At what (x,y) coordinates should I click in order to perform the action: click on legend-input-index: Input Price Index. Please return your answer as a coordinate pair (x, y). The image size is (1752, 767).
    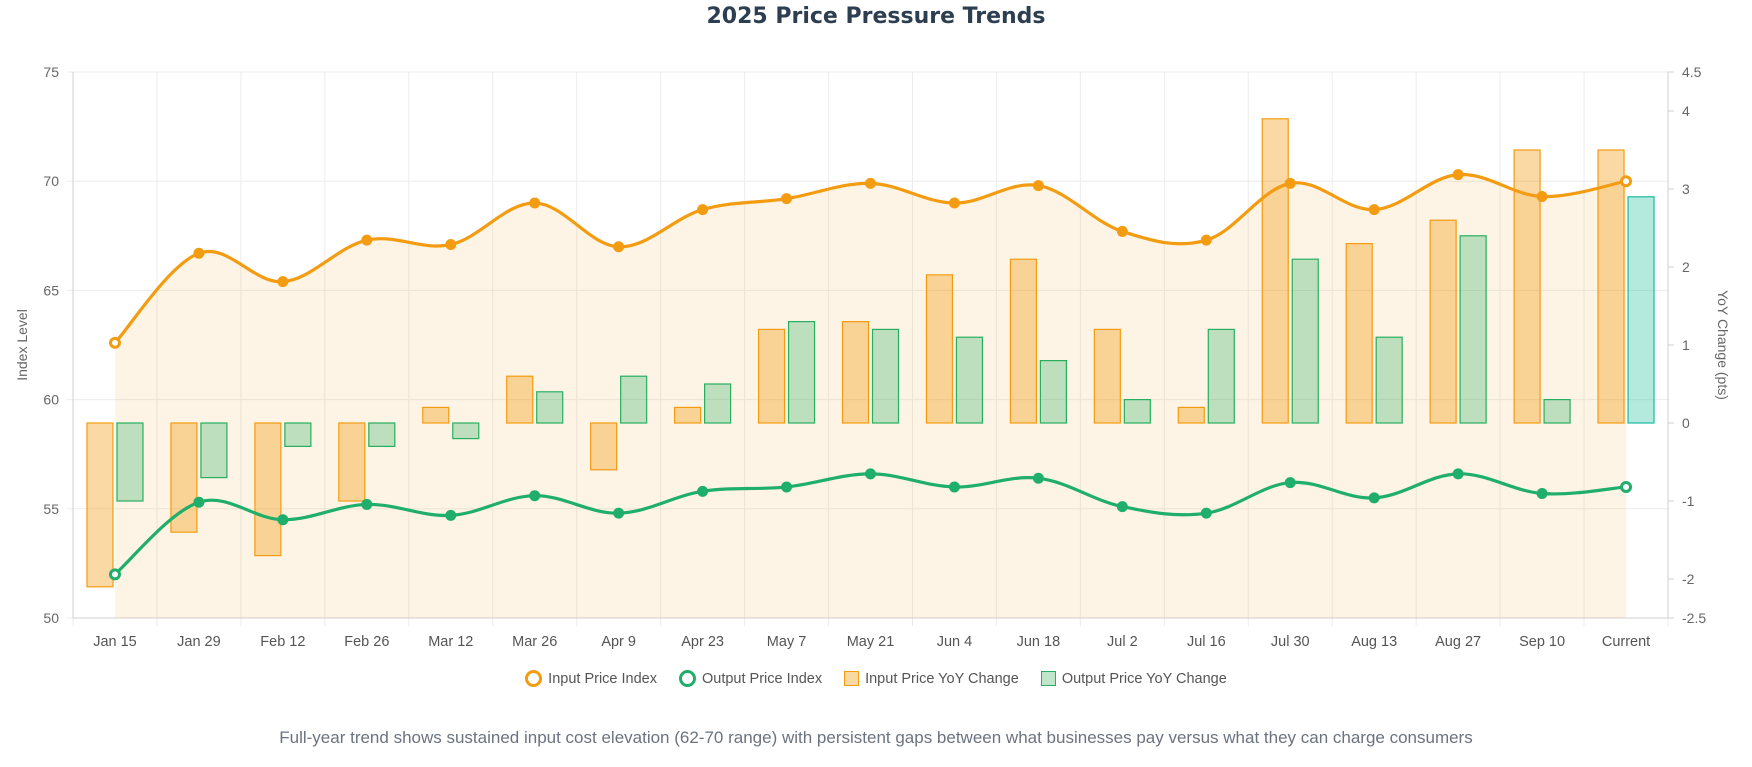
    Looking at the image, I should click on (591, 678).